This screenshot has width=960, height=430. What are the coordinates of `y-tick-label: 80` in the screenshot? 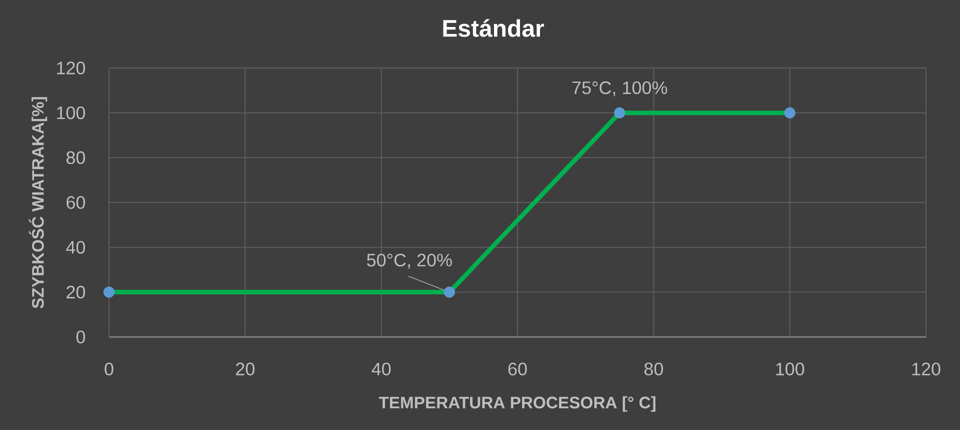 It's located at (76, 157).